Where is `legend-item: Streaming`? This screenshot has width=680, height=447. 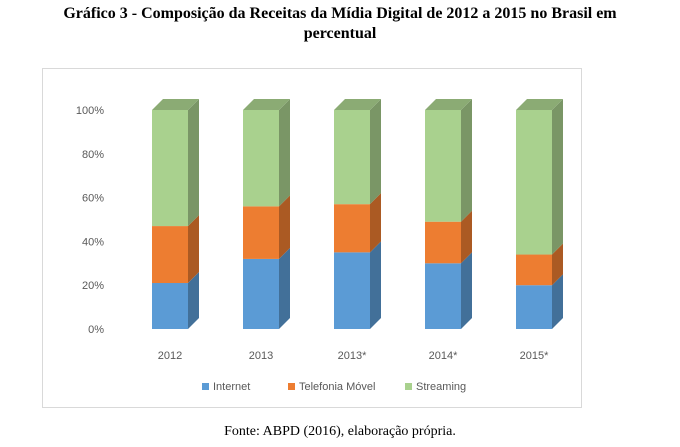 legend-item: Streaming is located at coordinates (435, 387).